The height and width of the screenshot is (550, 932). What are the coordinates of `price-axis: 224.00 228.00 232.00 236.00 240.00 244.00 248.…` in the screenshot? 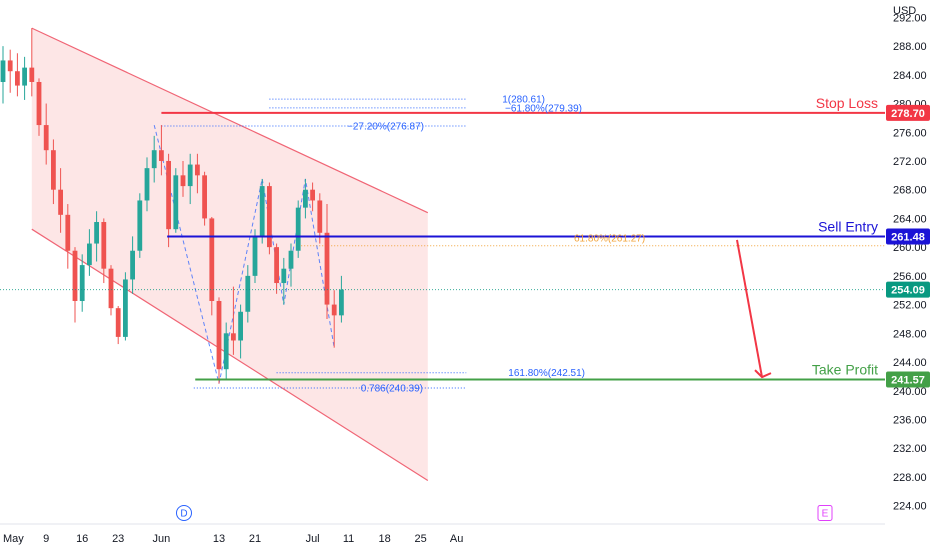 It's located at (910, 262).